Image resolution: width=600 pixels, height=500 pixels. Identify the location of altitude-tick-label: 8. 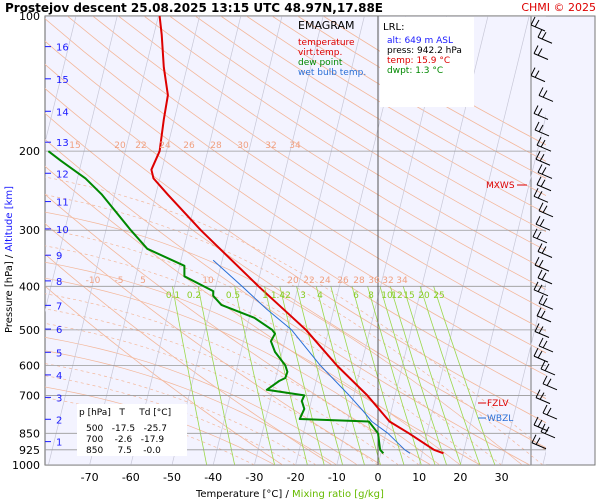
(59, 282).